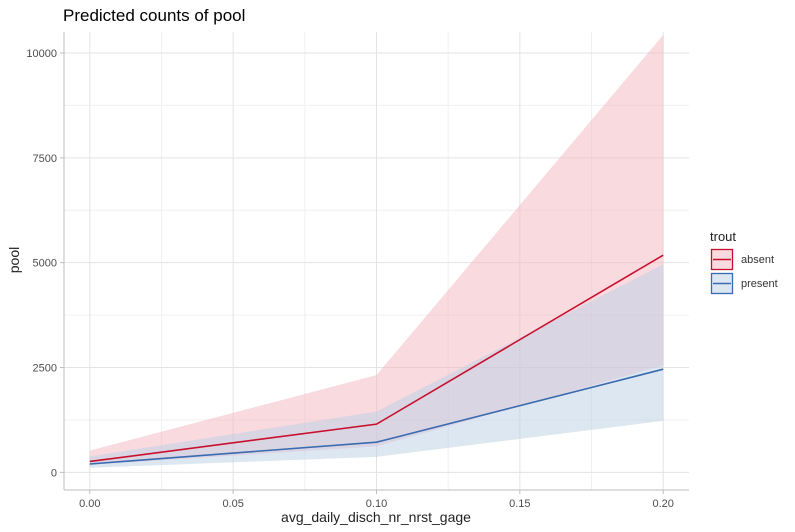  I want to click on x-axis-title: avg_daily_disch_nr_nrst_gage, so click(376, 517).